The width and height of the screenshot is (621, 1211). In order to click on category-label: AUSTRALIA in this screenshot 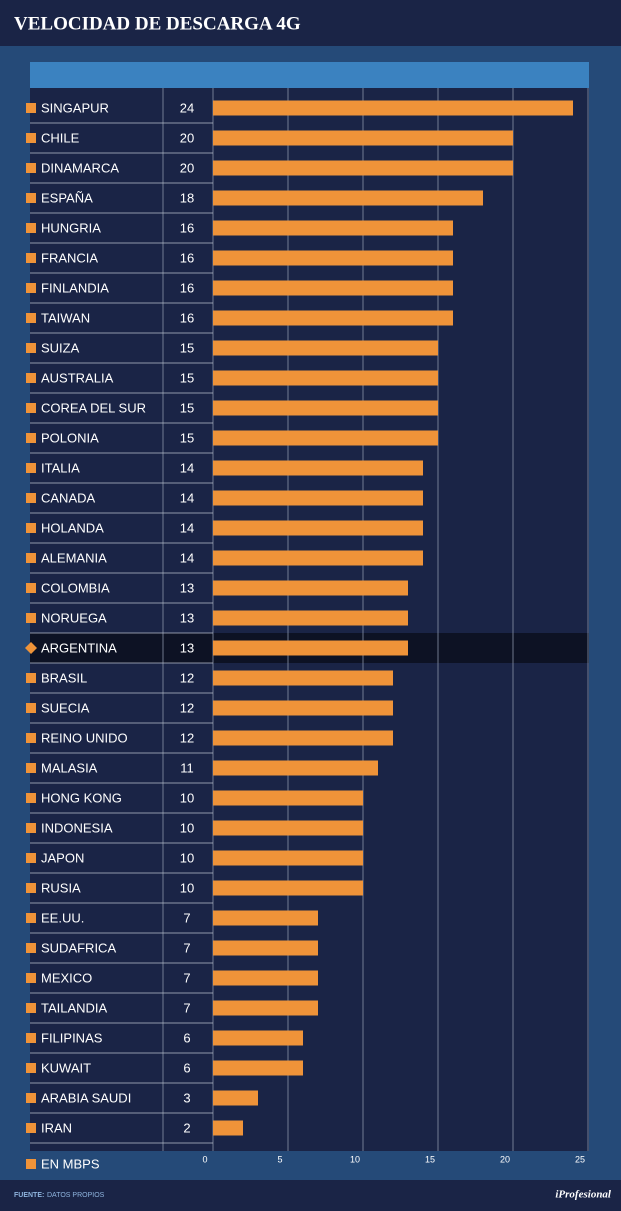, I will do `click(77, 377)`.